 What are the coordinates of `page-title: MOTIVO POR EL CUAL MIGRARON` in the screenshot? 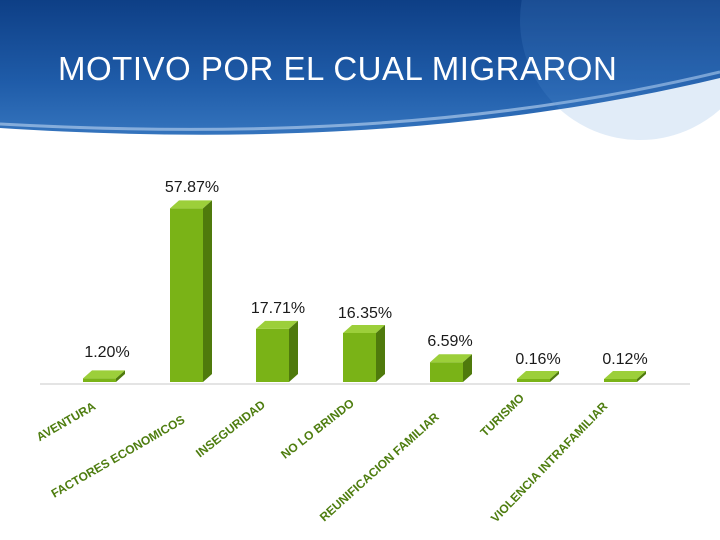 It's located at (338, 68).